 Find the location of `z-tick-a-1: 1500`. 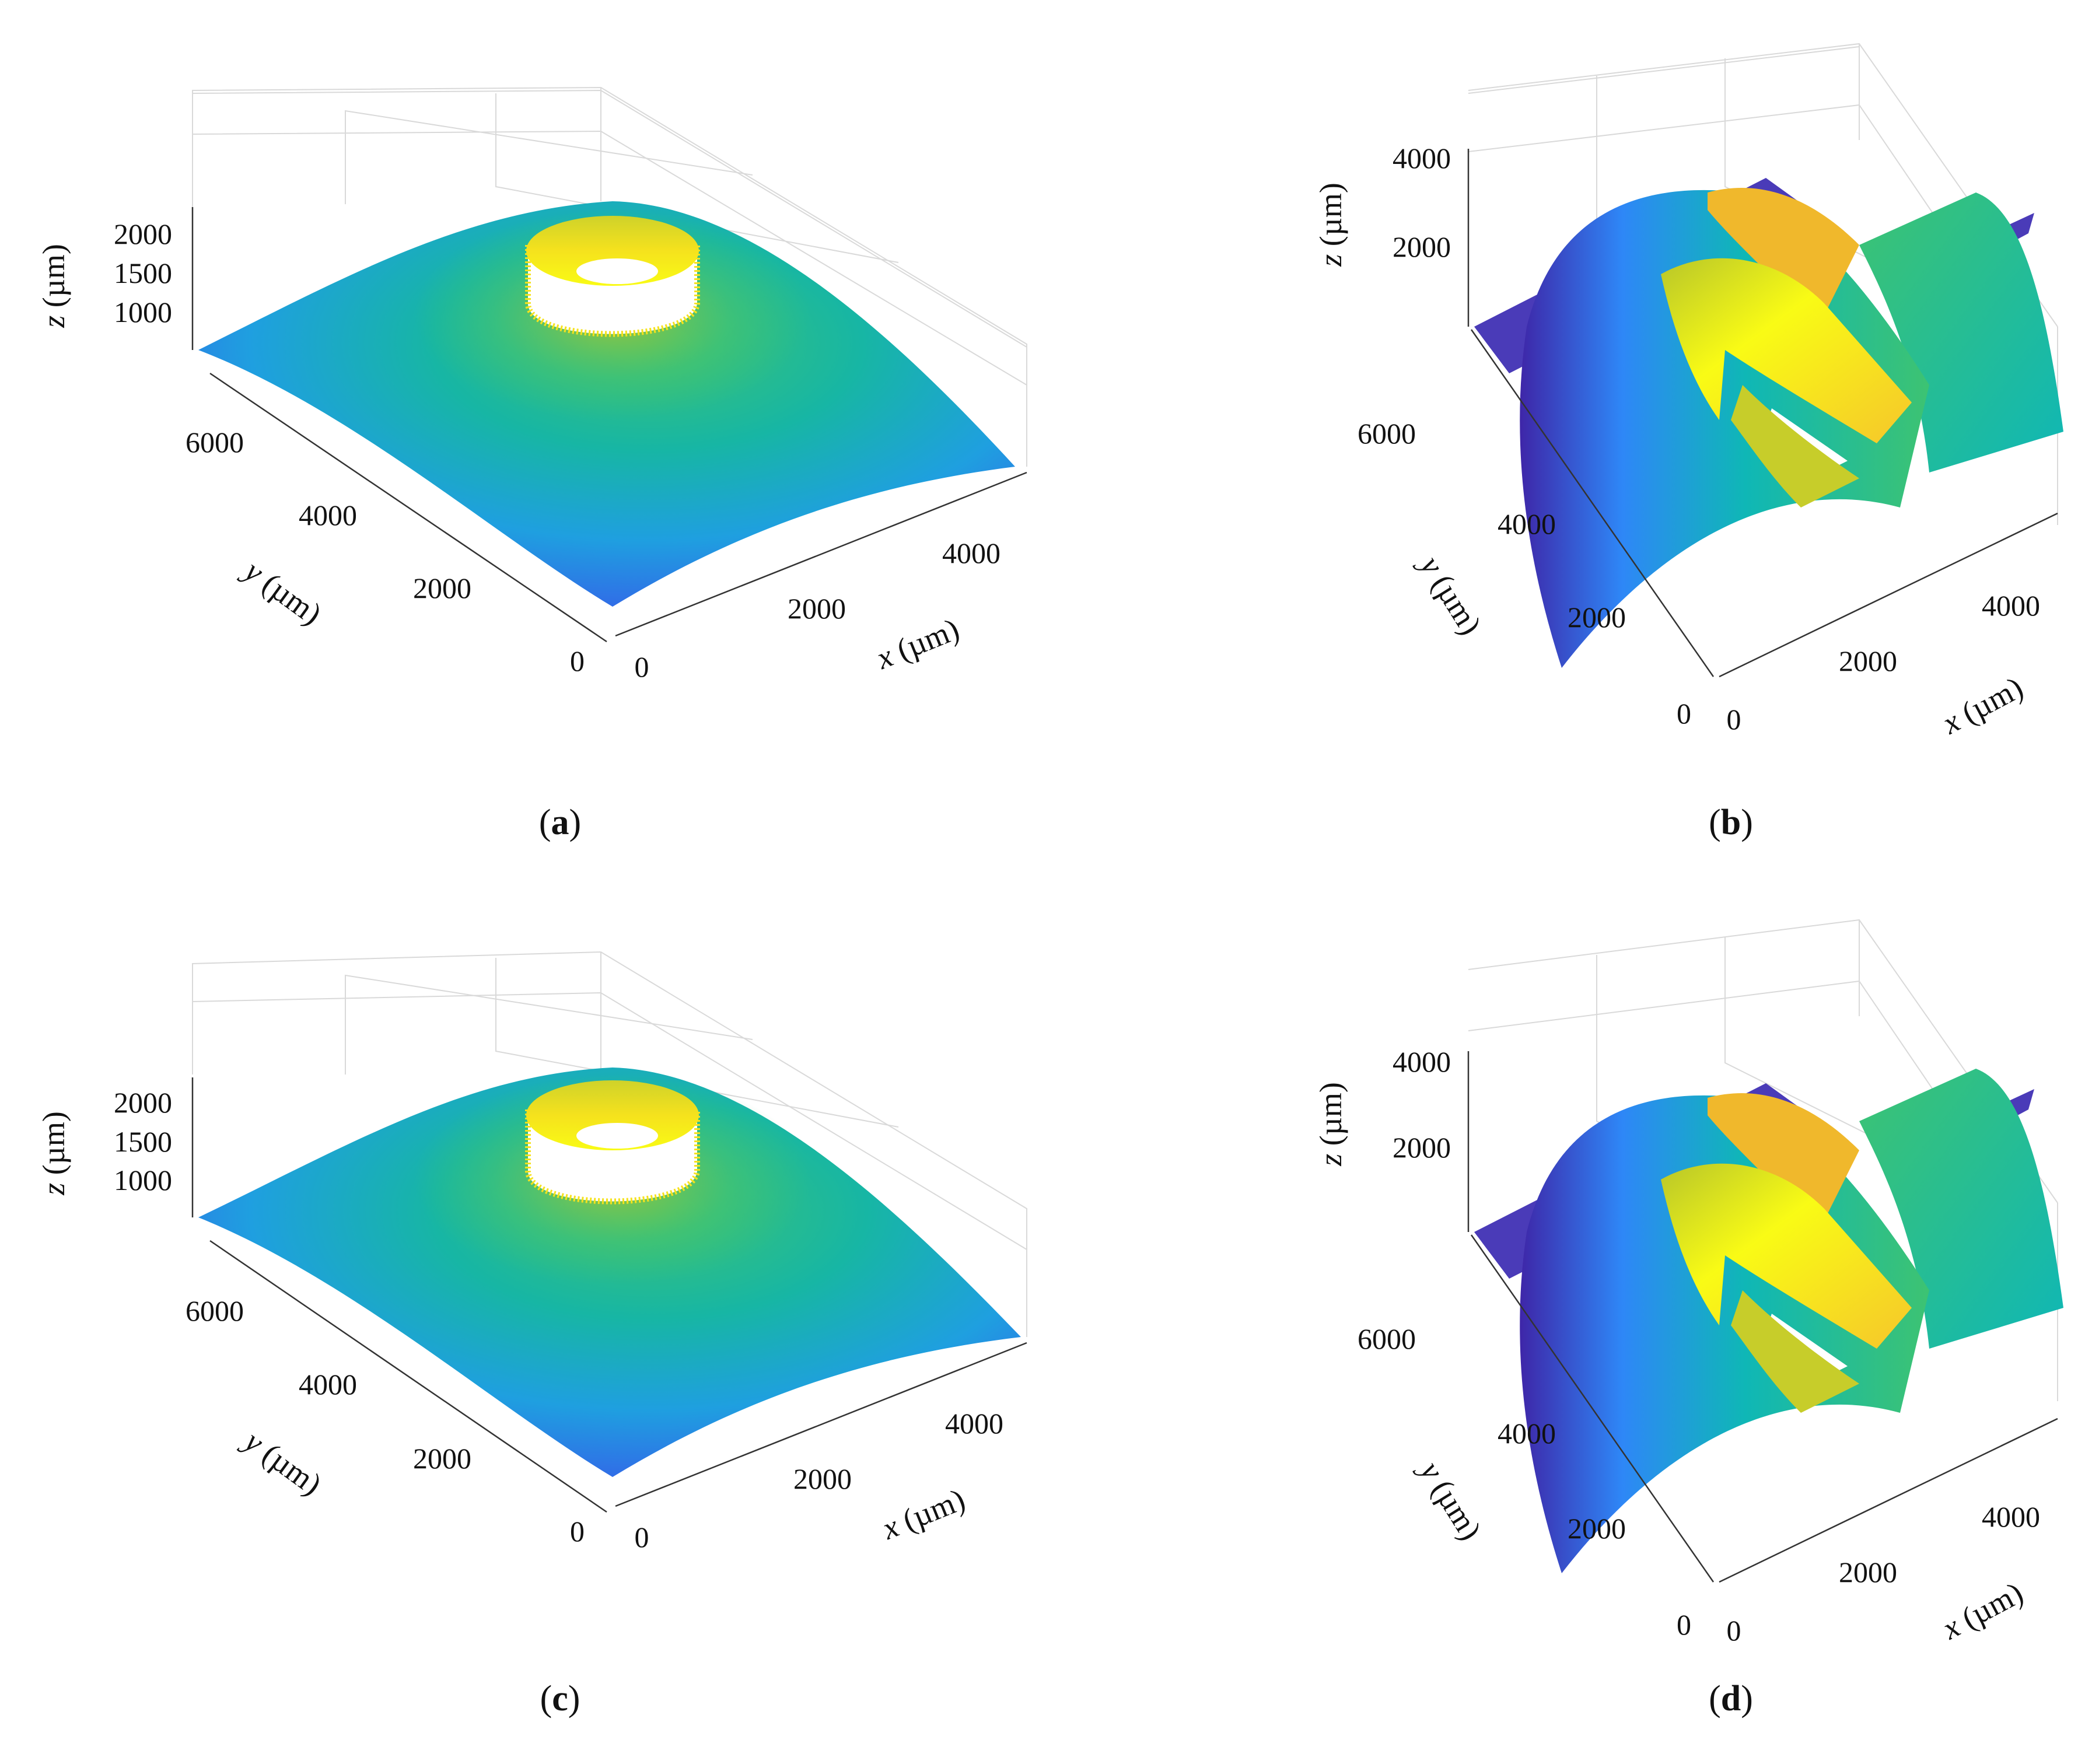

z-tick-a-1: 1500 is located at coordinates (143, 273).